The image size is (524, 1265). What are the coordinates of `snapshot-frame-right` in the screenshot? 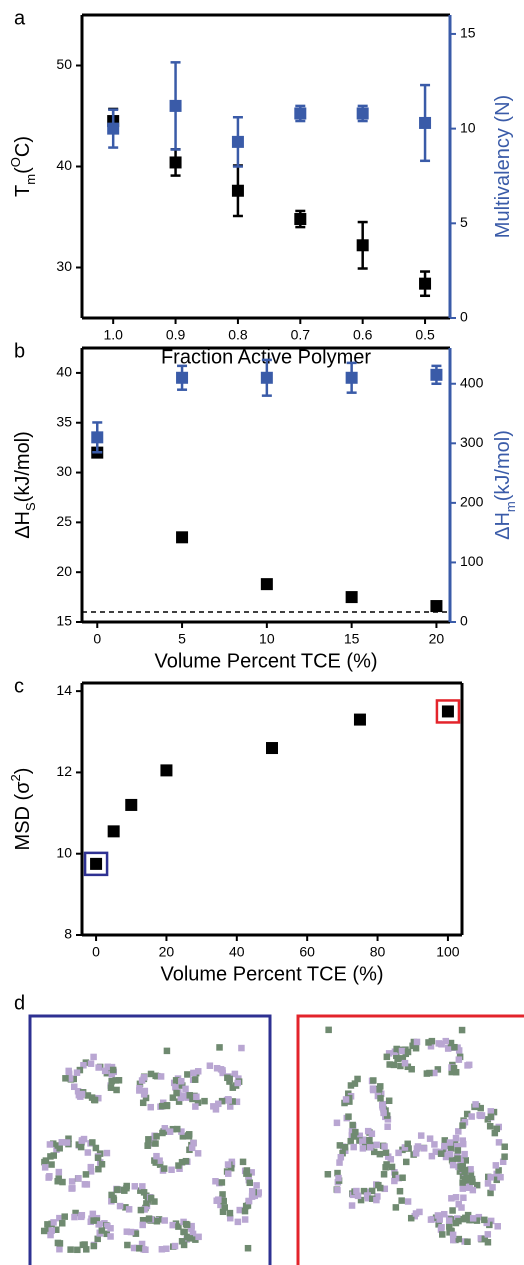 It's located at (410, 1139).